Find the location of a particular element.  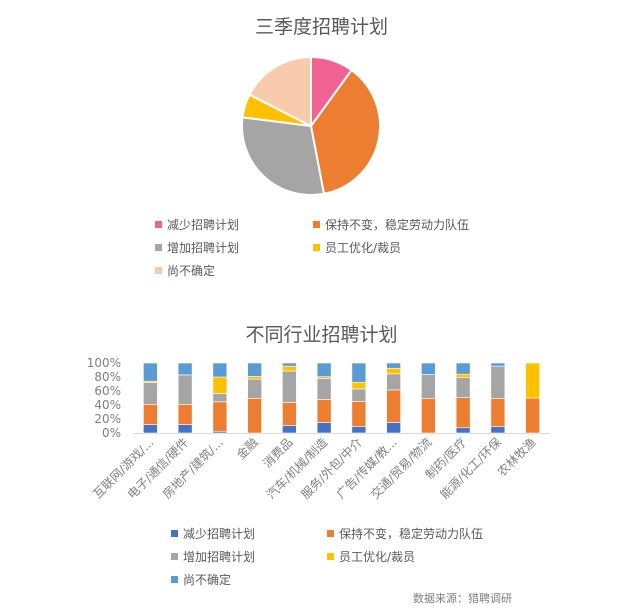

x-category-label: 电子/通信/硬件 is located at coordinates (158, 468).